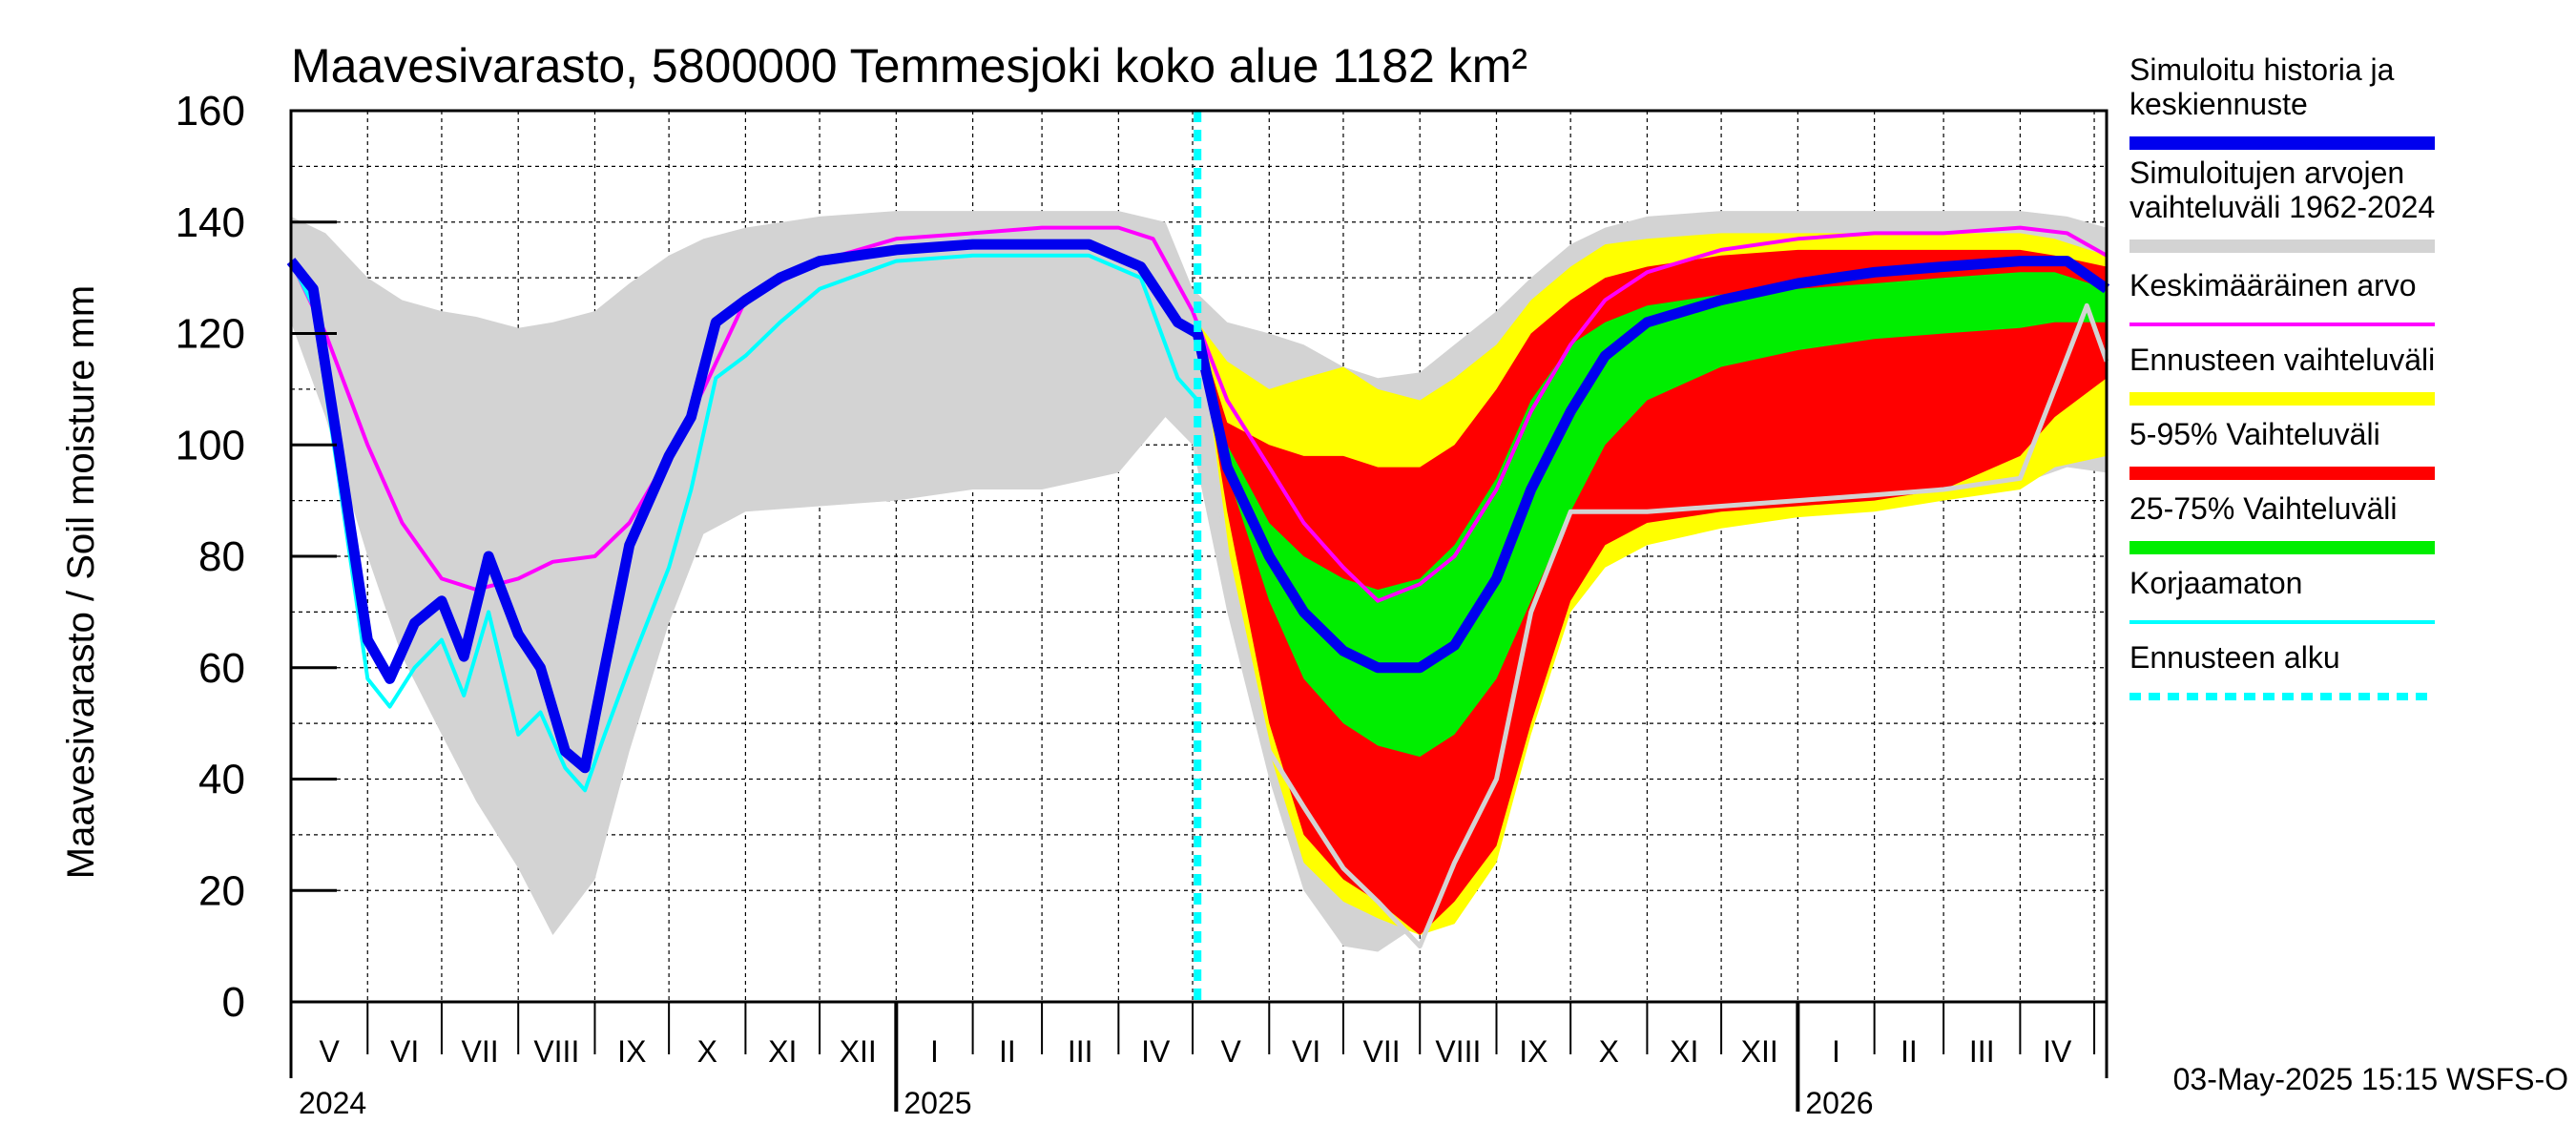  Describe the element at coordinates (210, 112) in the screenshot. I see `y-tick-label: 160` at that location.